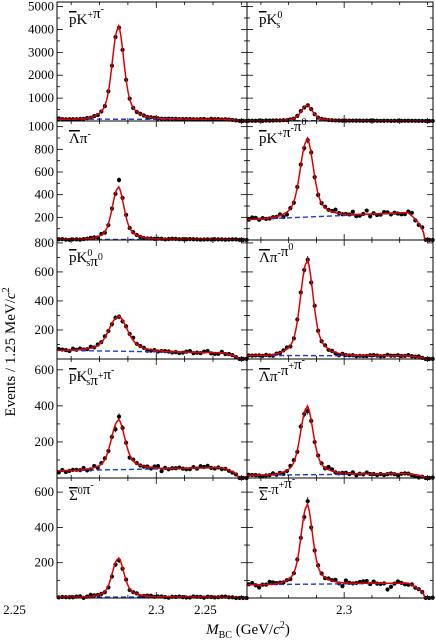 This screenshot has width=436, height=643. I want to click on x-axis-label-c: c, so click(276, 630).